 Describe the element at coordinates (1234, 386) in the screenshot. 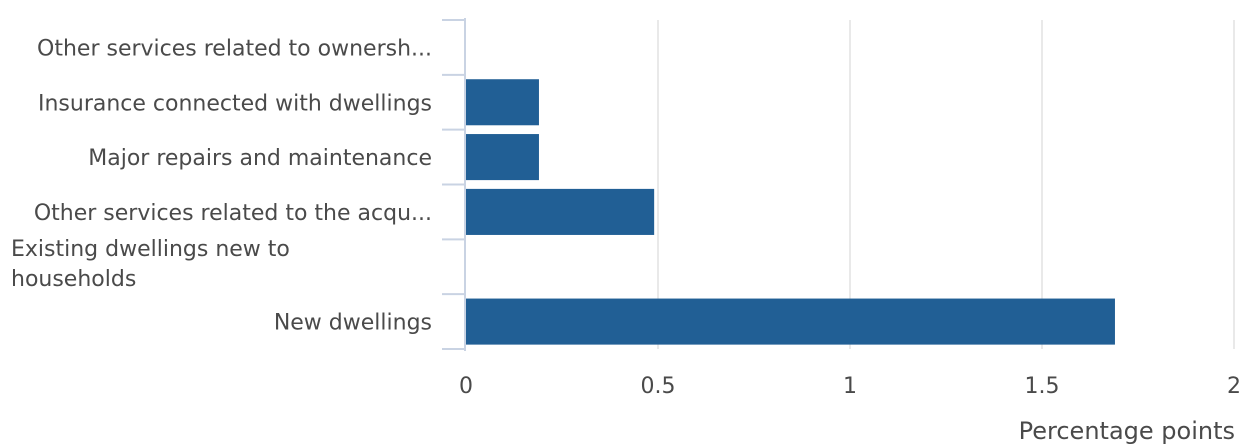

I see `x-tick-label: 2` at that location.